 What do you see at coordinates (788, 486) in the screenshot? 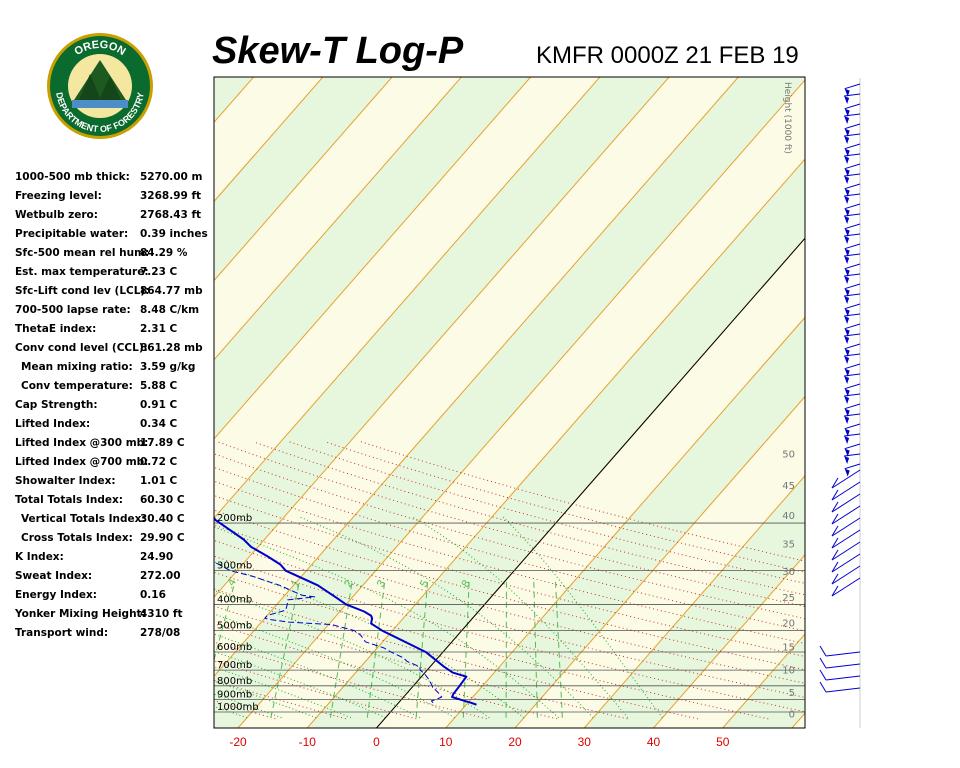
I see `height-tick-label: 45` at bounding box center [788, 486].